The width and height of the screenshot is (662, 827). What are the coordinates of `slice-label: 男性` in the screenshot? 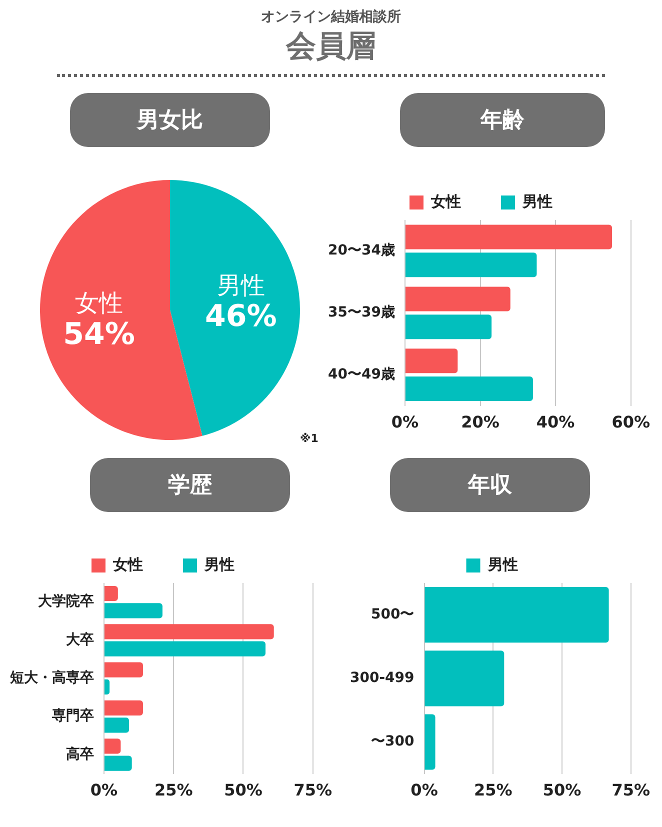 It's located at (240, 285).